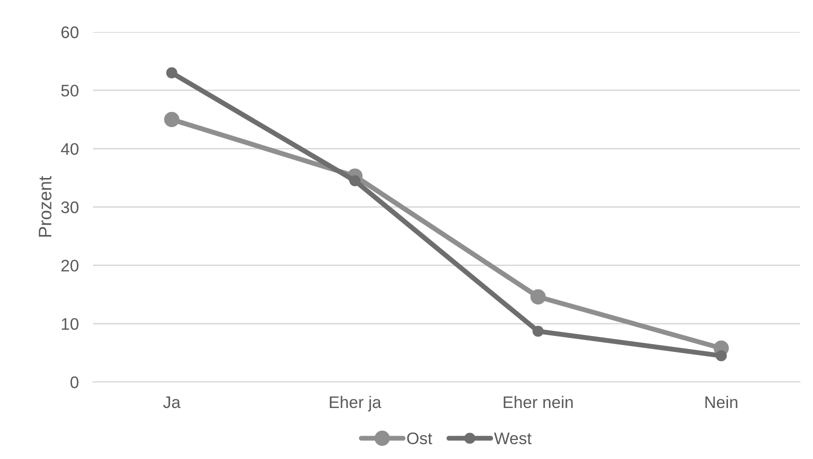 The width and height of the screenshot is (813, 459). What do you see at coordinates (721, 402) in the screenshot?
I see `x-tick-label: Nein` at bounding box center [721, 402].